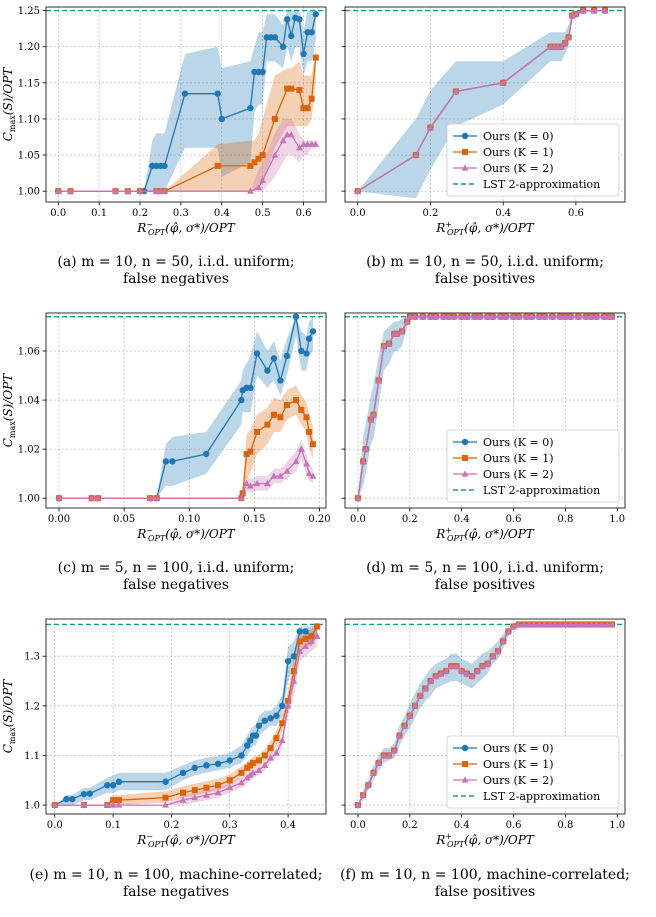 This screenshot has height=917, width=656. I want to click on legend-label: LST 2-approximation, so click(541, 490).